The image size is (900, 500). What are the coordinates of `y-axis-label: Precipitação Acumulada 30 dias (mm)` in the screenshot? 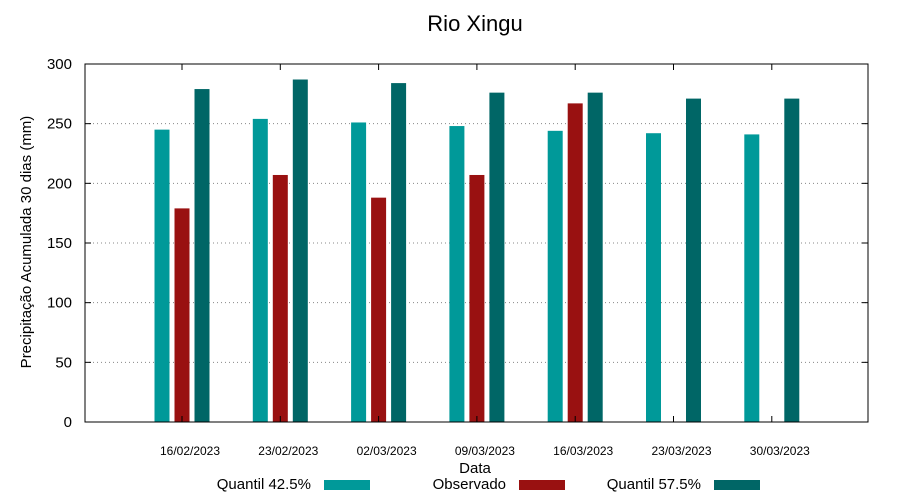 It's located at (26, 242).